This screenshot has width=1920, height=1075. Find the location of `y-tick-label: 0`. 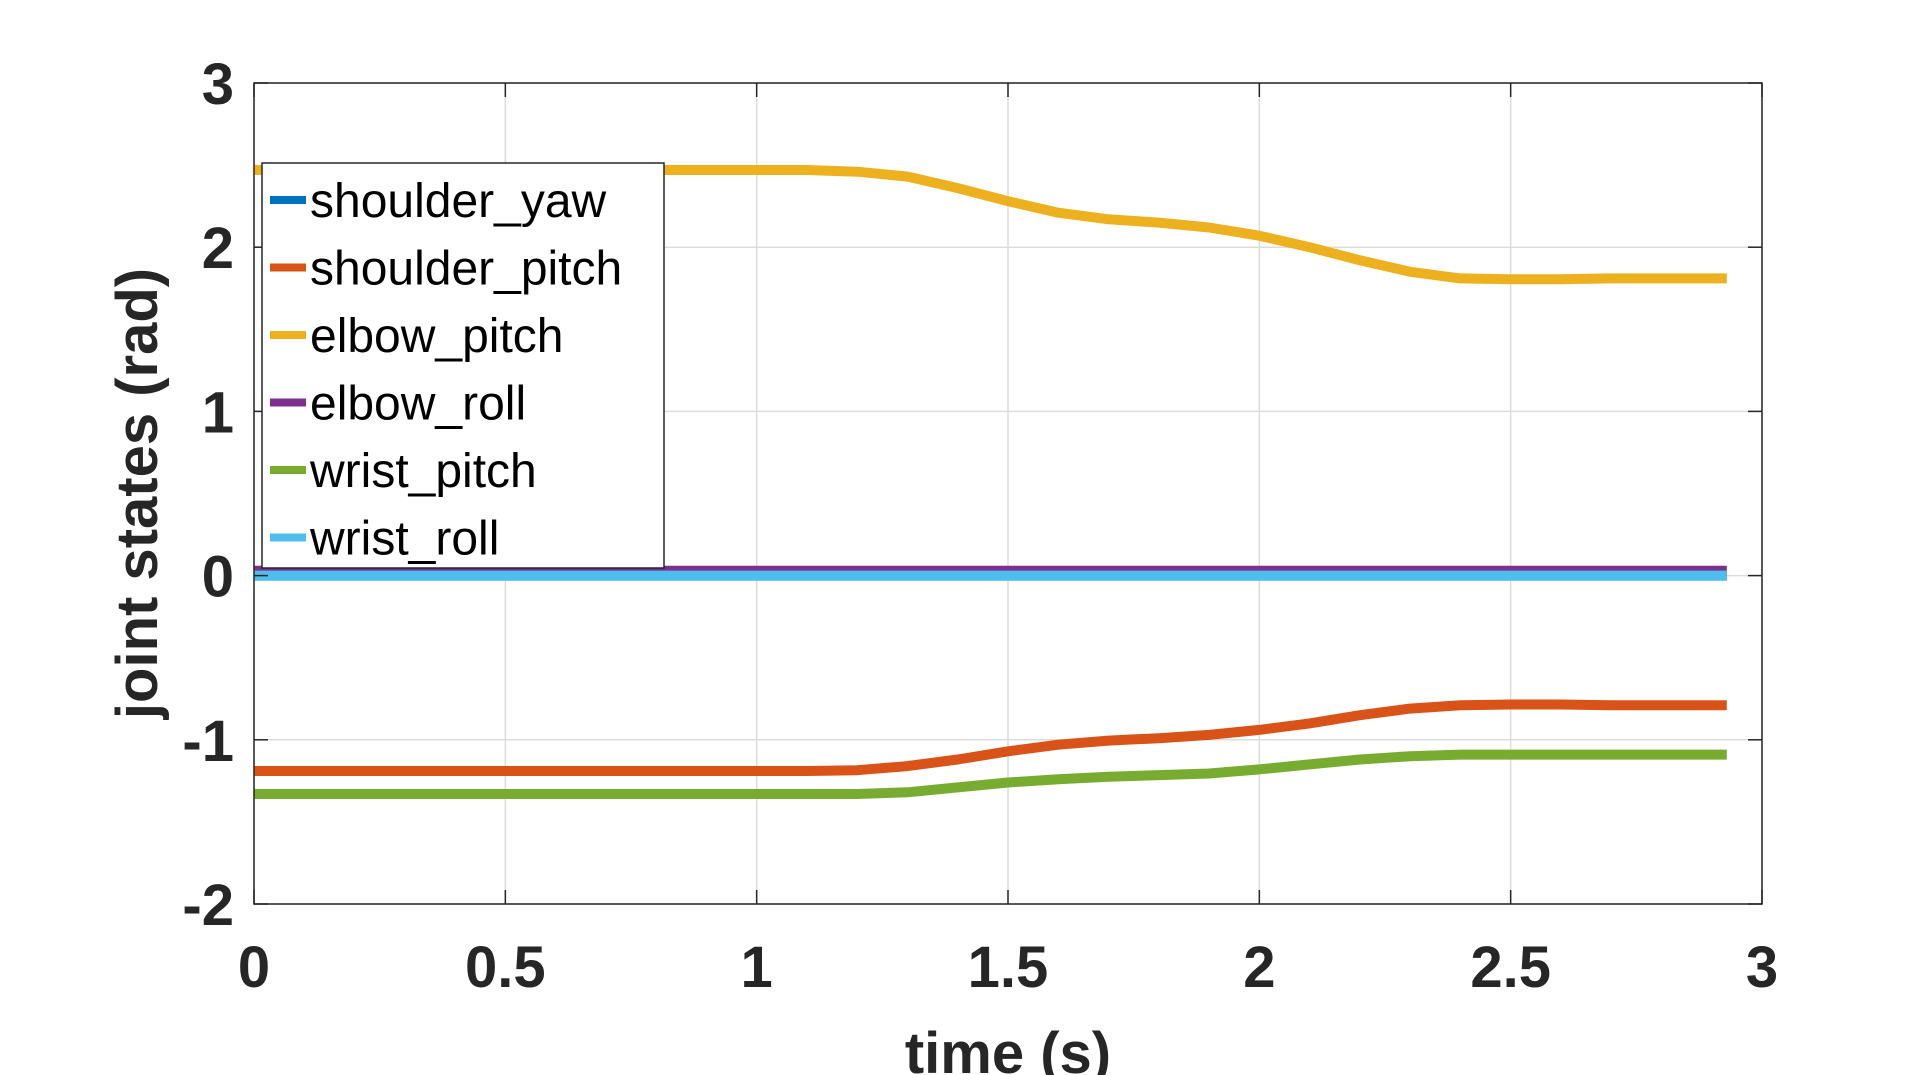

y-tick-label: 0 is located at coordinates (218, 577).